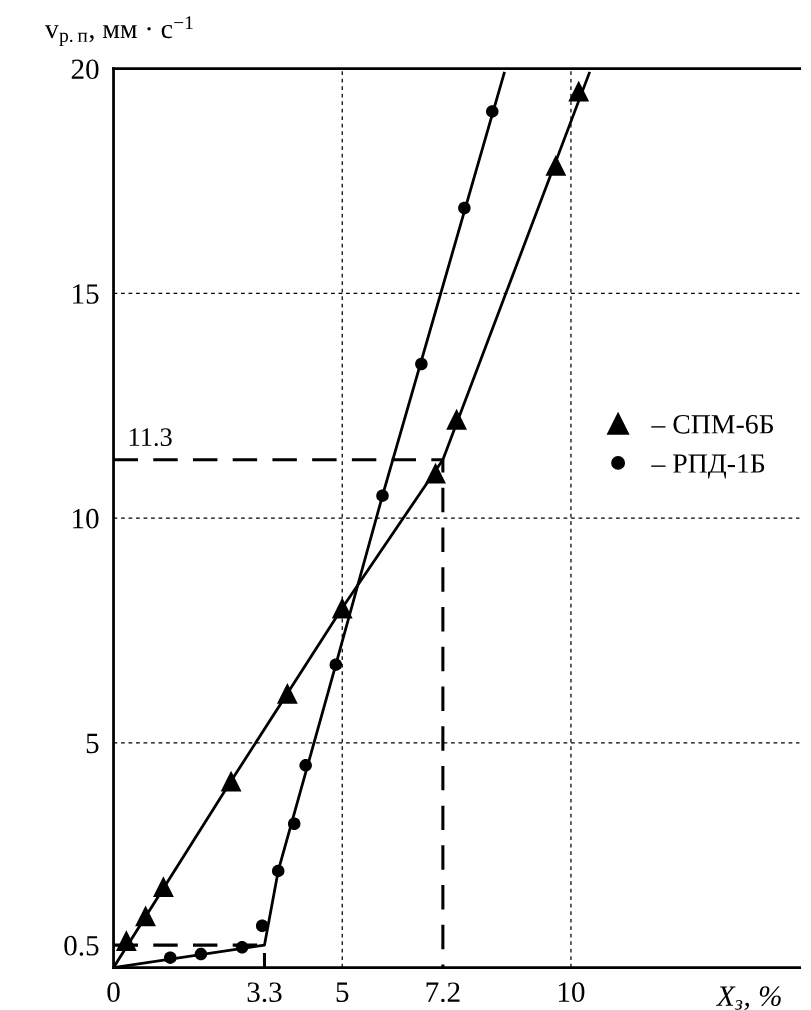 The width and height of the screenshot is (811, 1010). What do you see at coordinates (92, 743) in the screenshot?
I see `y-tick-label: 5` at bounding box center [92, 743].